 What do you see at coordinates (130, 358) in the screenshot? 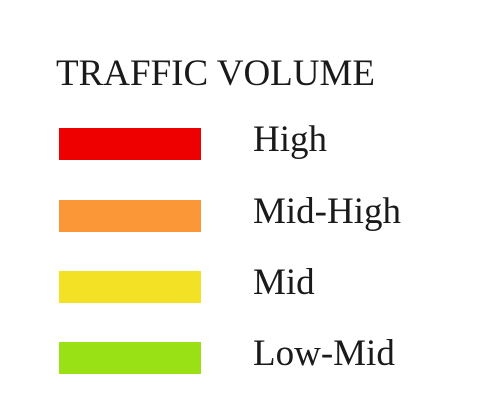
I see `legend-swatch-low-mid` at bounding box center [130, 358].